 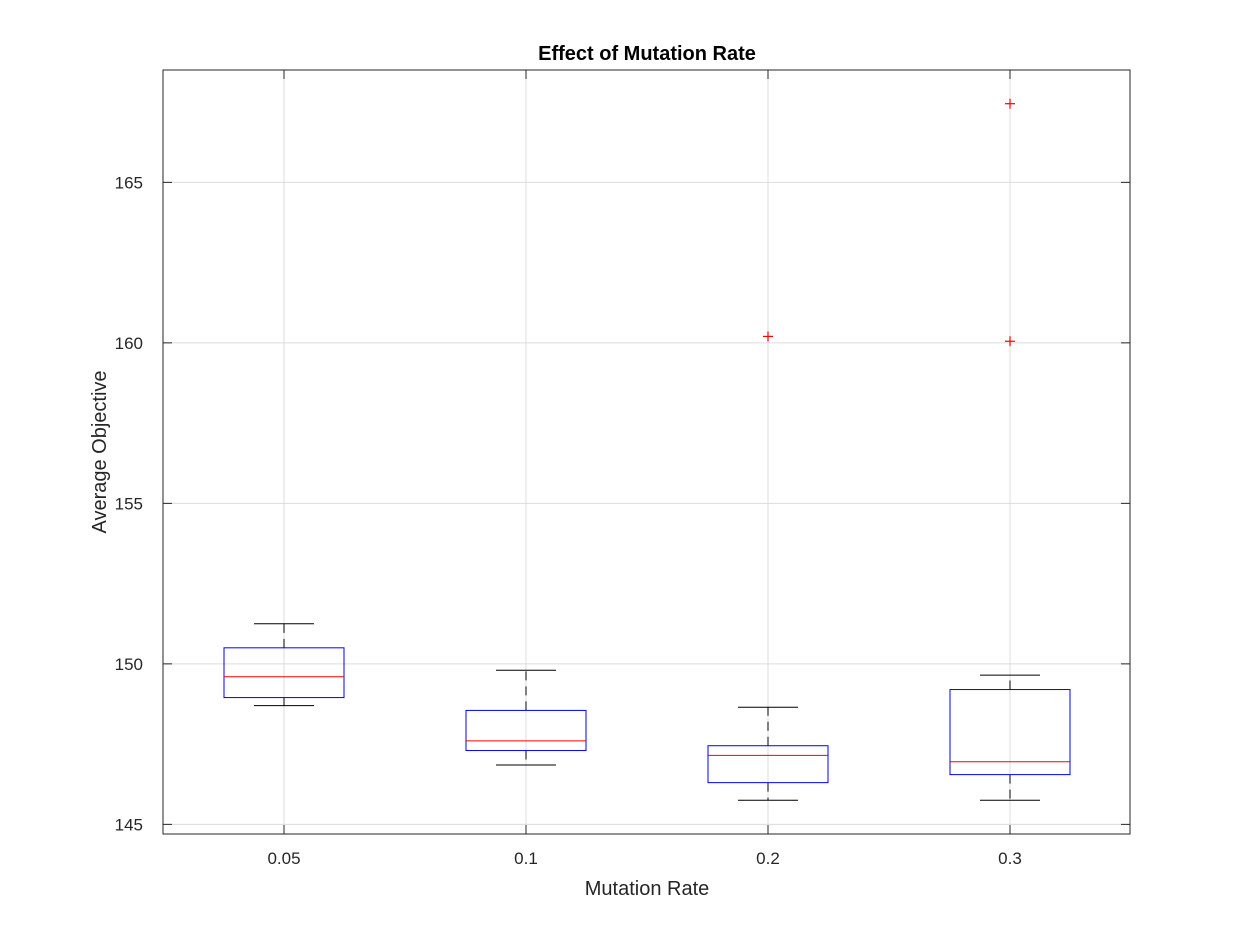 I want to click on chart-title: Effect of Mutation Rate, so click(x=647, y=54).